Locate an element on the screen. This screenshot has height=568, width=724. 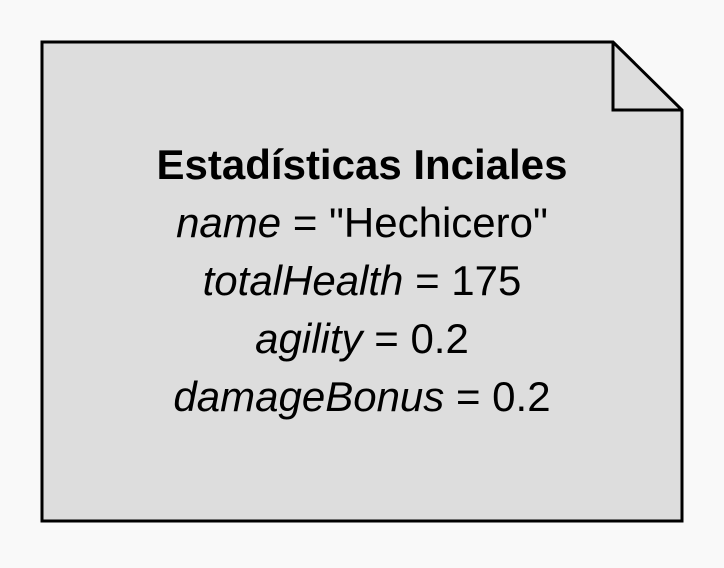
attribute-value: "Hechicero" is located at coordinates (438, 222).